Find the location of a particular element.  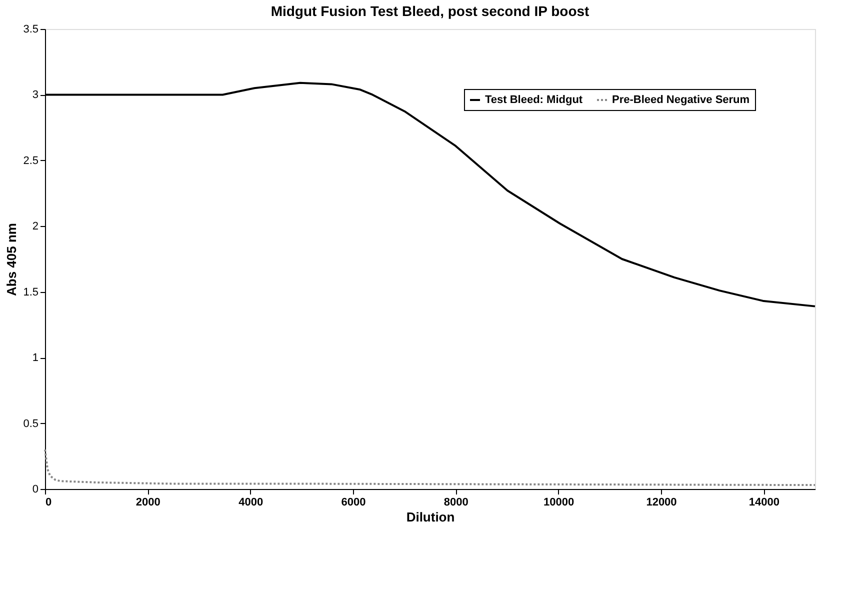

y-tick-label: 2.5 is located at coordinates (30, 160).